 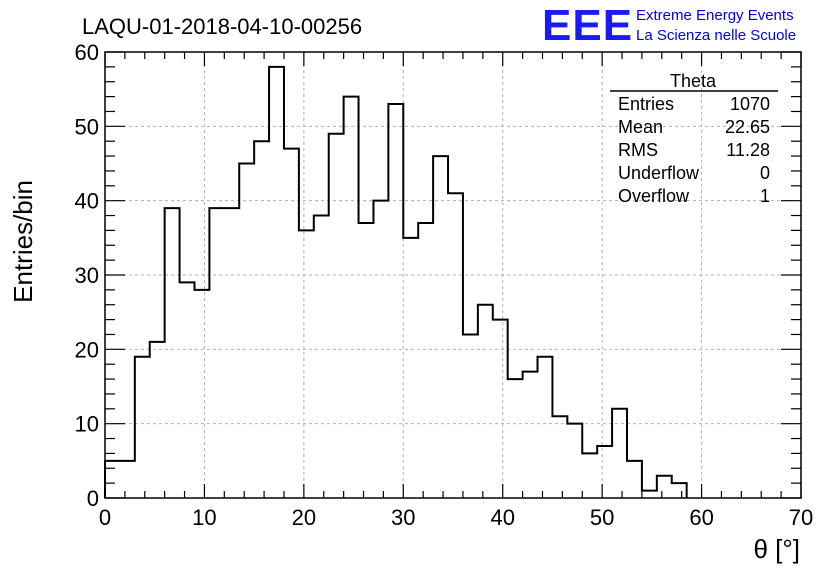 I want to click on y-tick-label: 40, so click(x=87, y=201).